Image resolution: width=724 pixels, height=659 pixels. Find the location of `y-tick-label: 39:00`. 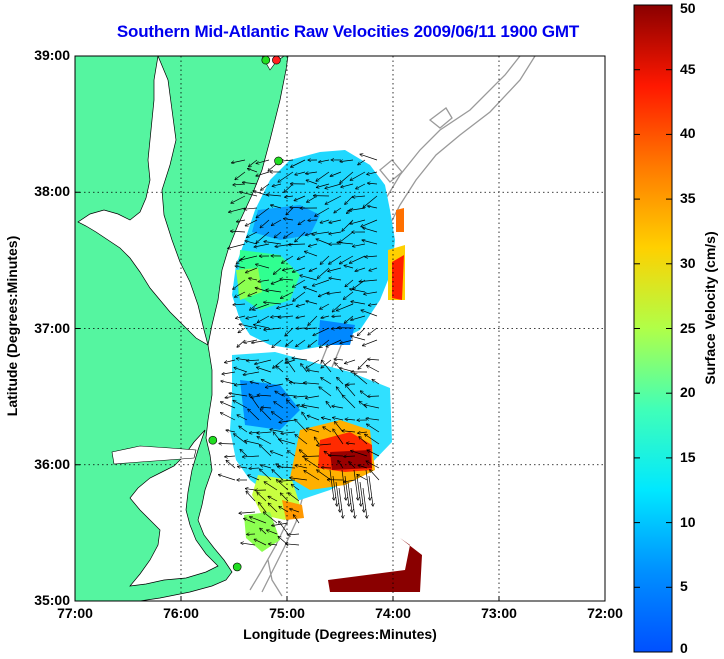

y-tick-label: 39:00 is located at coordinates (52, 55).